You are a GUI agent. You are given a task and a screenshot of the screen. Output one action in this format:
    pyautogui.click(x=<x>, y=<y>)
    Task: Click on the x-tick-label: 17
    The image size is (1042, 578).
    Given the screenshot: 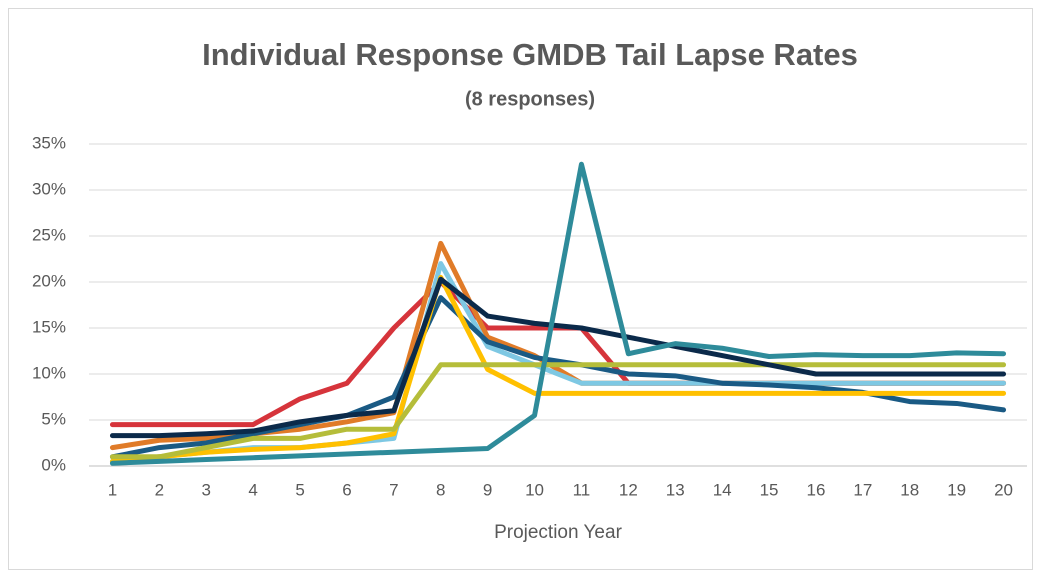 What is the action you would take?
    pyautogui.click(x=862, y=489)
    